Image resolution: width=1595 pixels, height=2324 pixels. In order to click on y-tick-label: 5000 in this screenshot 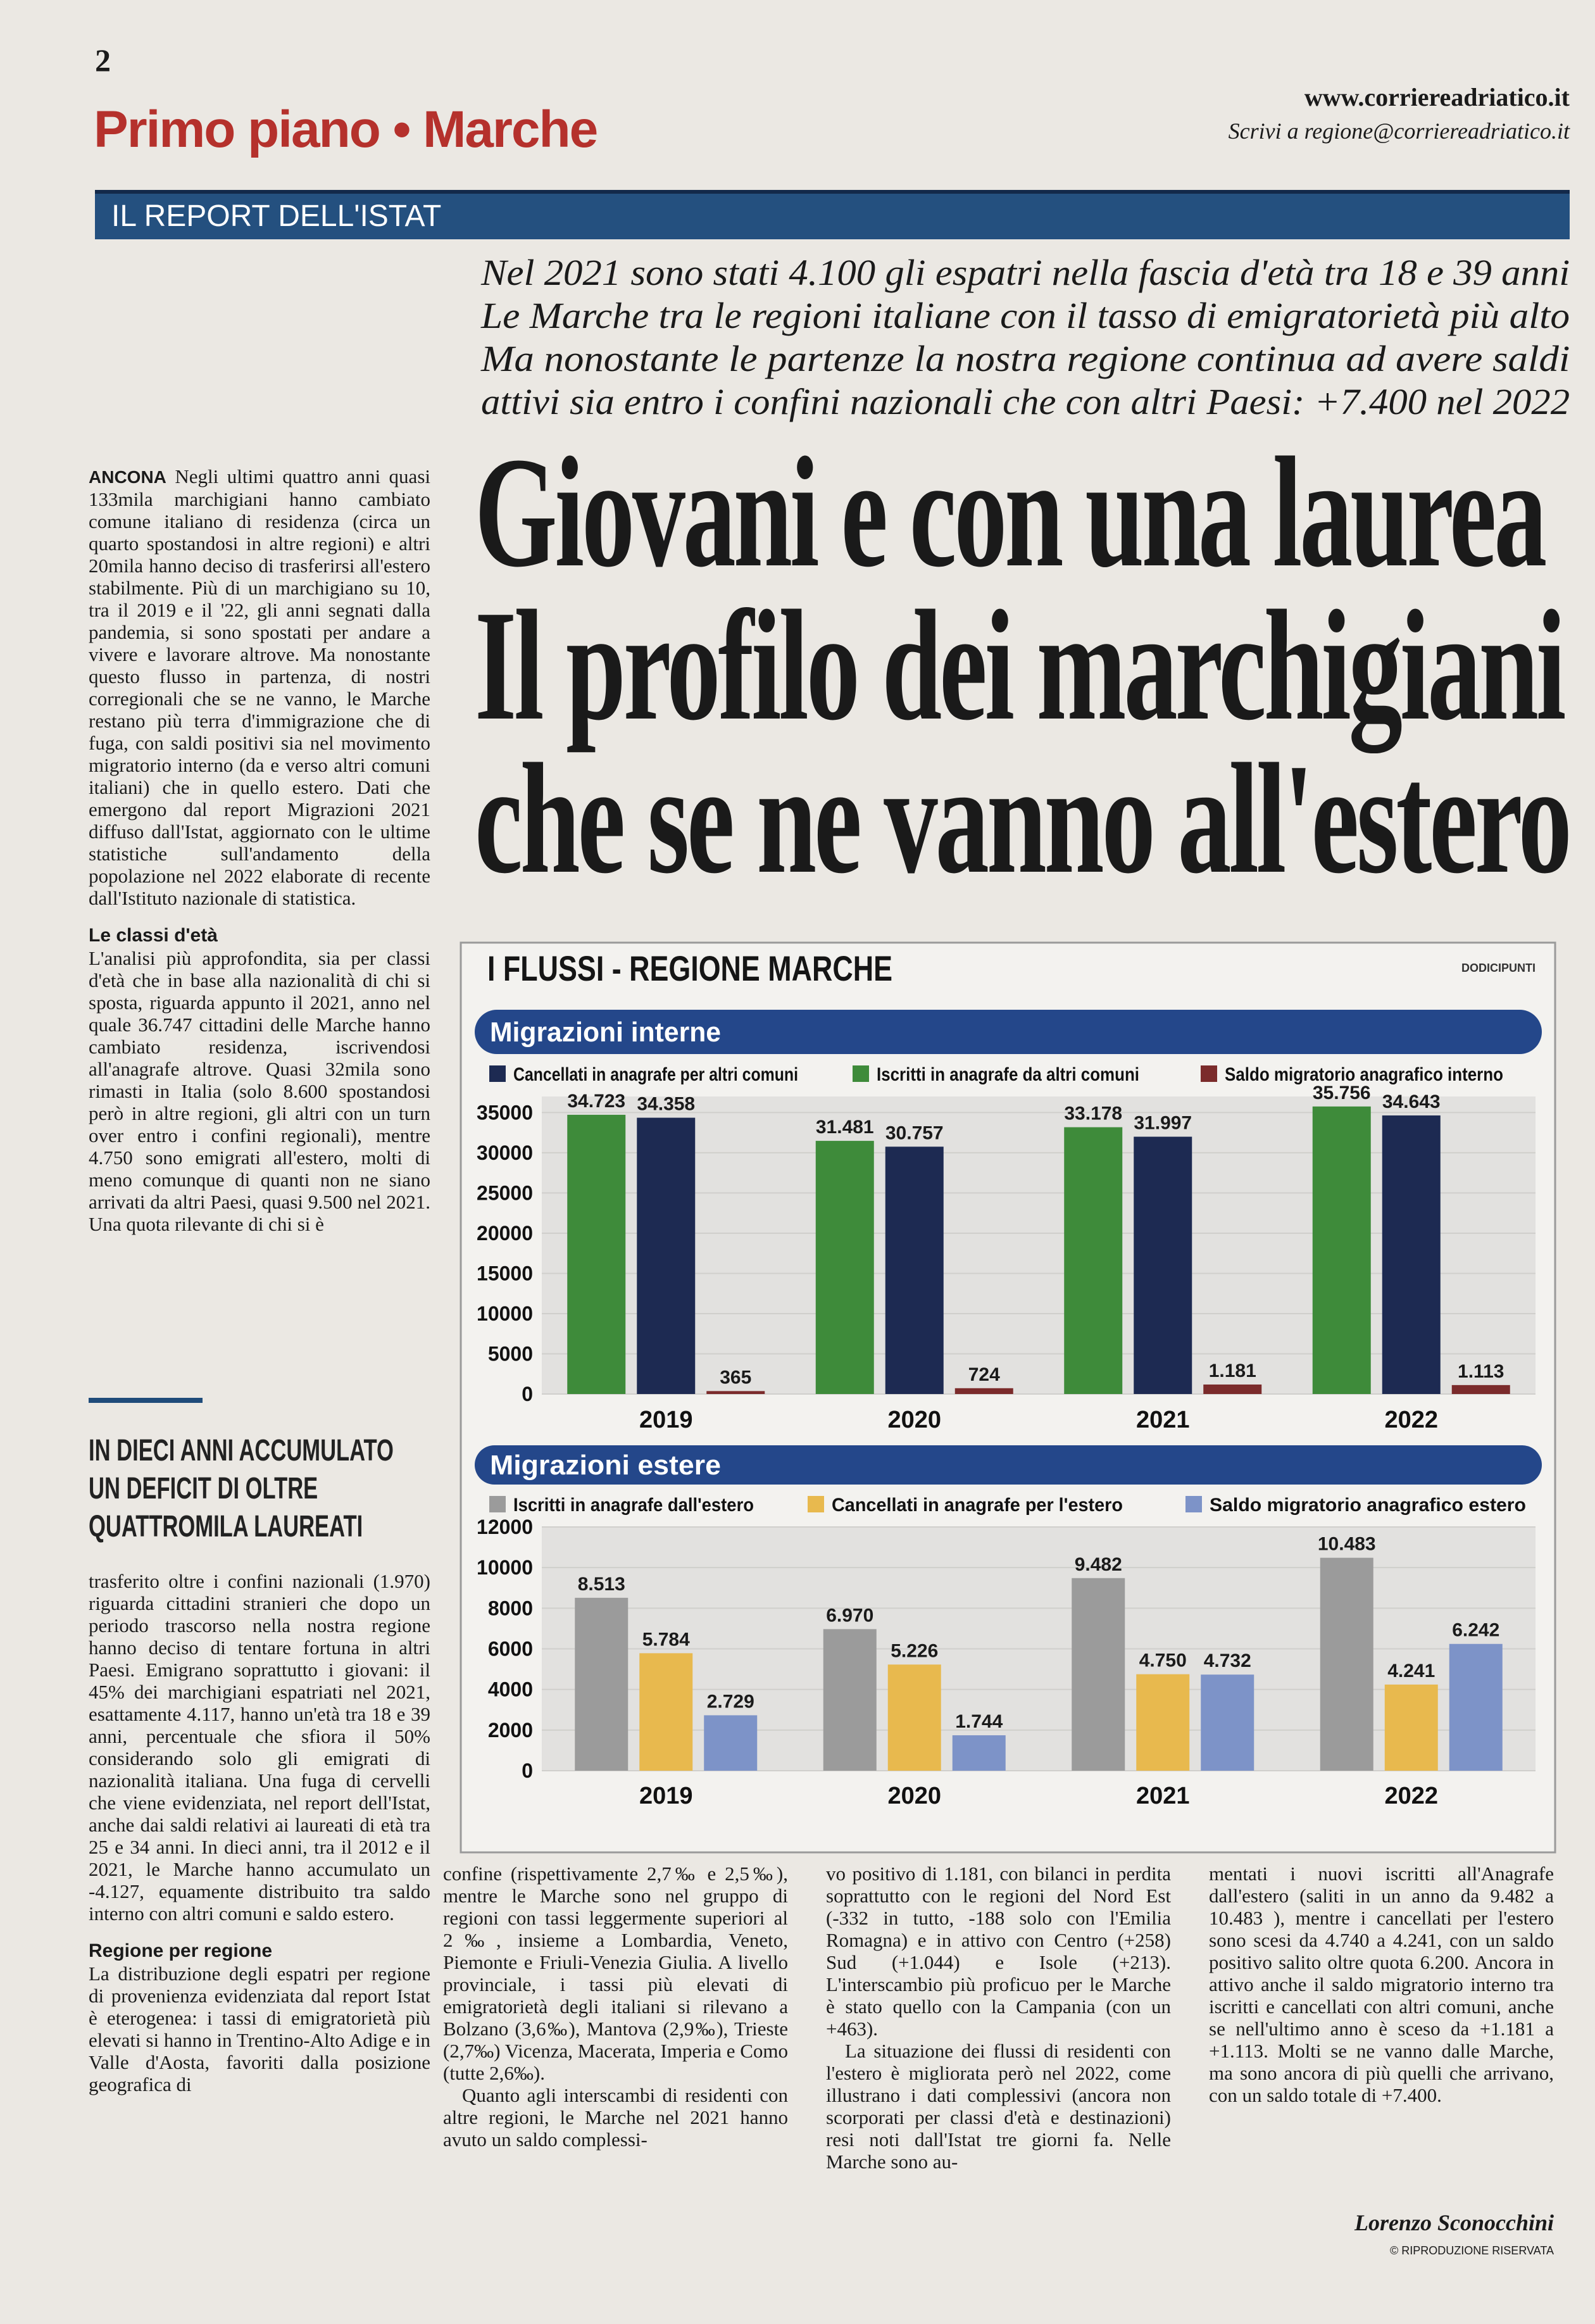, I will do `click(510, 1354)`.